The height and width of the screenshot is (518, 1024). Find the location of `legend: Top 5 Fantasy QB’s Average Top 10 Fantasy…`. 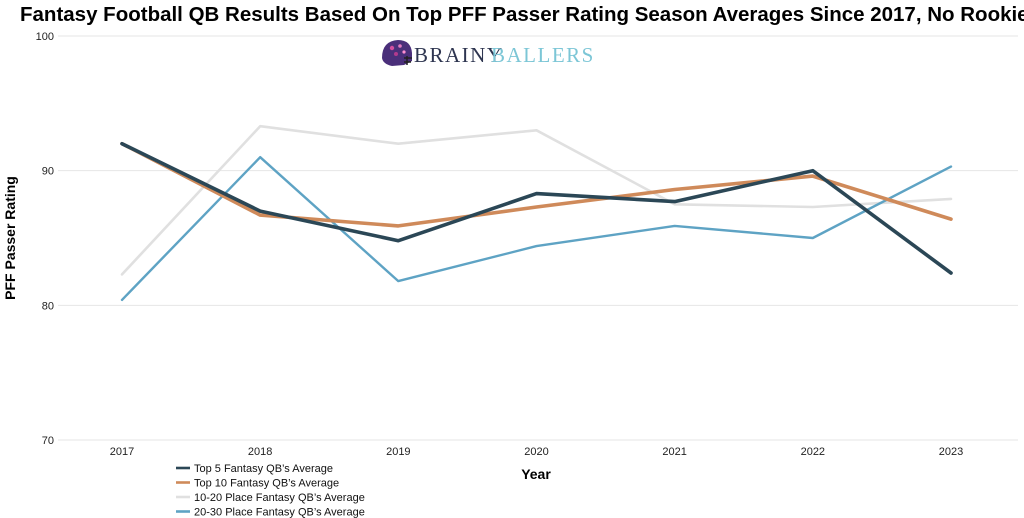

legend: Top 5 Fantasy QB’s Average Top 10 Fantasy… is located at coordinates (270, 490).